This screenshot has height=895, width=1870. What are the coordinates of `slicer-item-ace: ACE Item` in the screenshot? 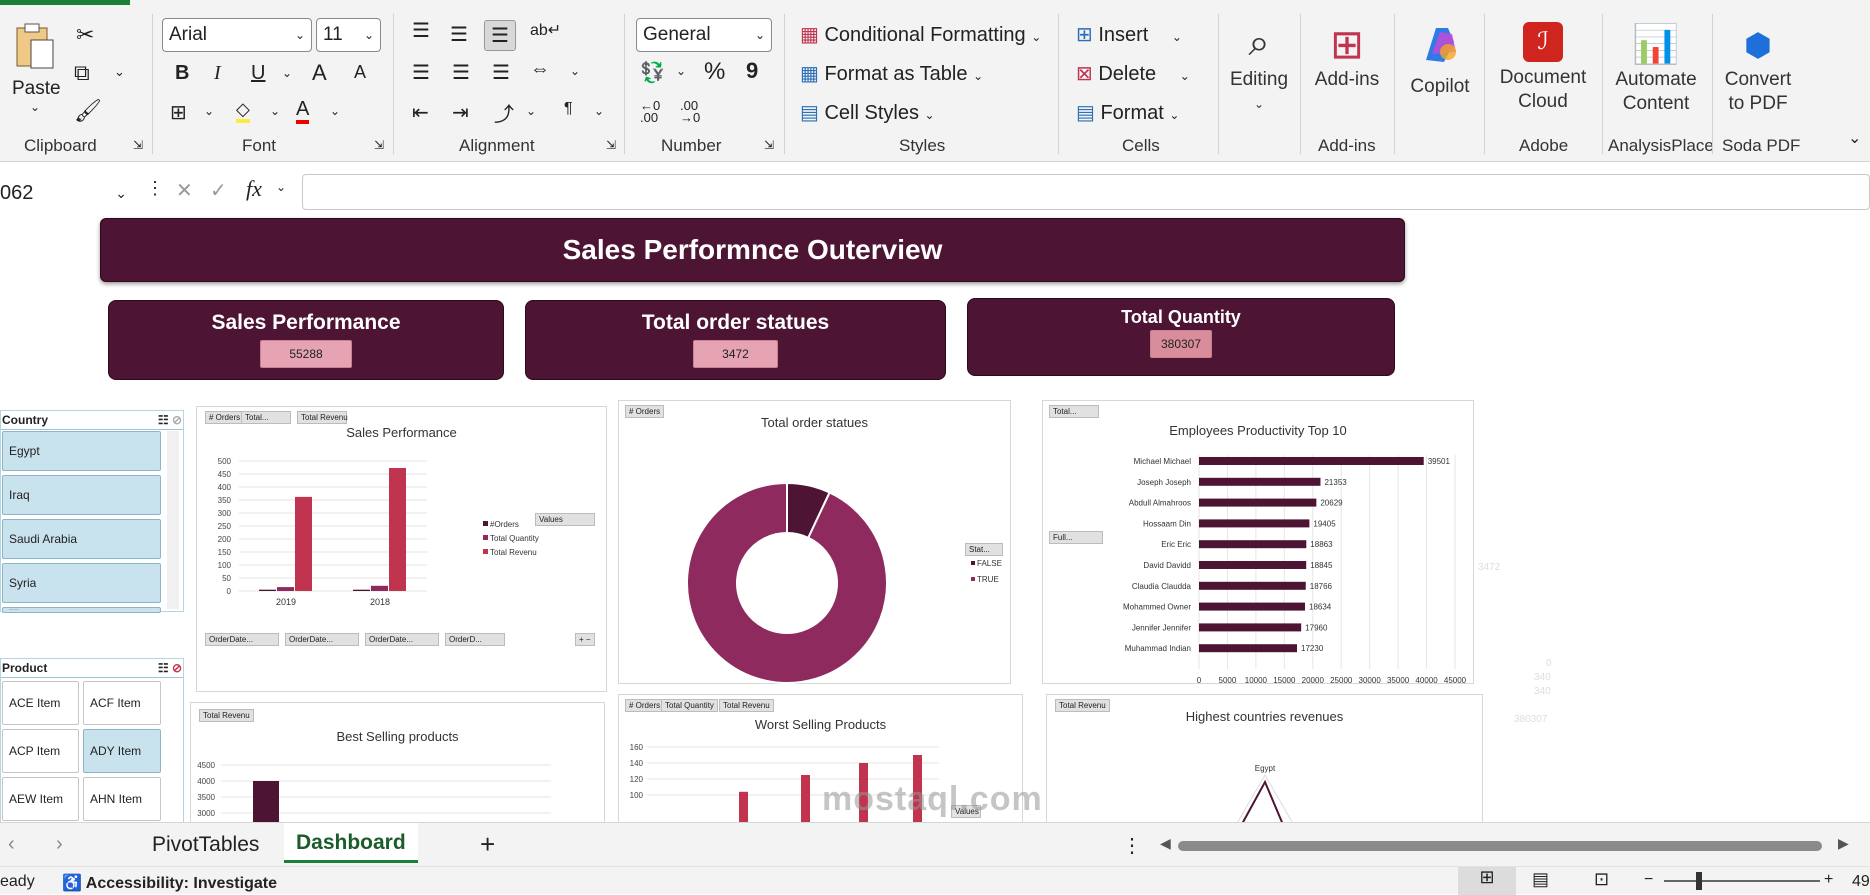 It's located at (40, 703).